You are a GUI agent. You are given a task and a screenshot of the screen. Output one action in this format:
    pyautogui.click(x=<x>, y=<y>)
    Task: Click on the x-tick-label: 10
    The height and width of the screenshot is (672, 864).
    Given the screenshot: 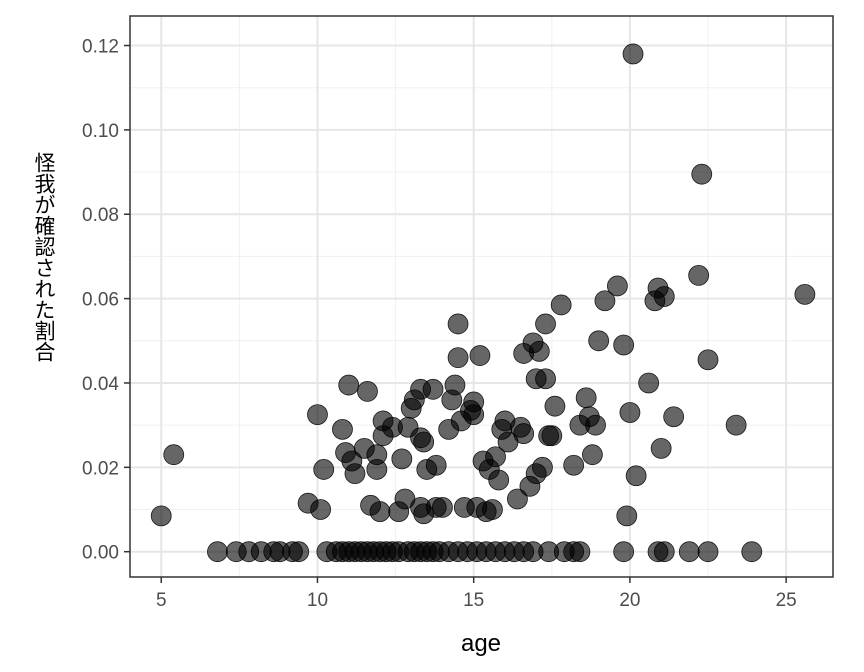 What is the action you would take?
    pyautogui.click(x=317, y=600)
    